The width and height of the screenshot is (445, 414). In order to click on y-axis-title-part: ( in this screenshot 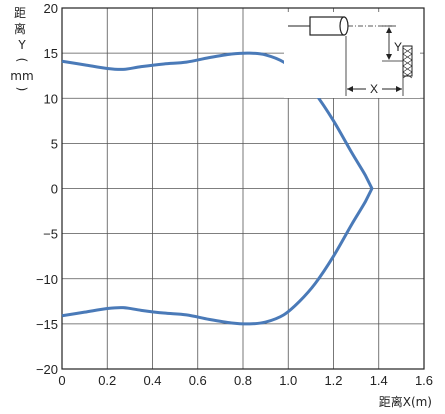, I will do `click(22, 60)`.